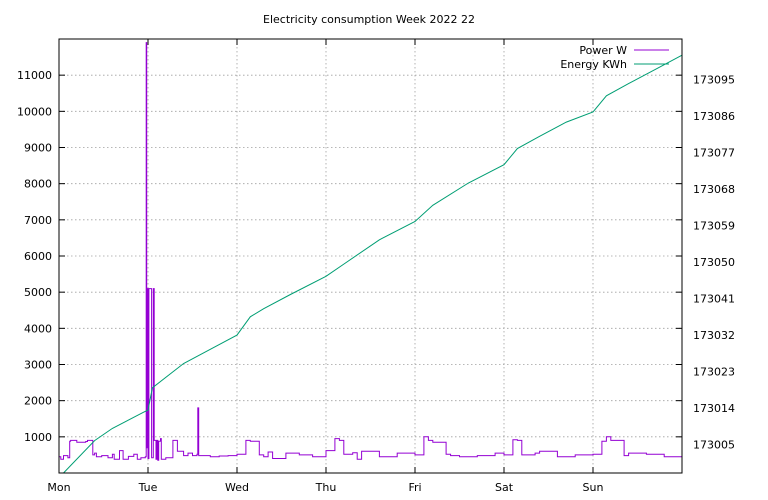 The height and width of the screenshot is (500, 768). Describe the element at coordinates (34, 75) in the screenshot. I see `left-tick-label: 11000` at that location.